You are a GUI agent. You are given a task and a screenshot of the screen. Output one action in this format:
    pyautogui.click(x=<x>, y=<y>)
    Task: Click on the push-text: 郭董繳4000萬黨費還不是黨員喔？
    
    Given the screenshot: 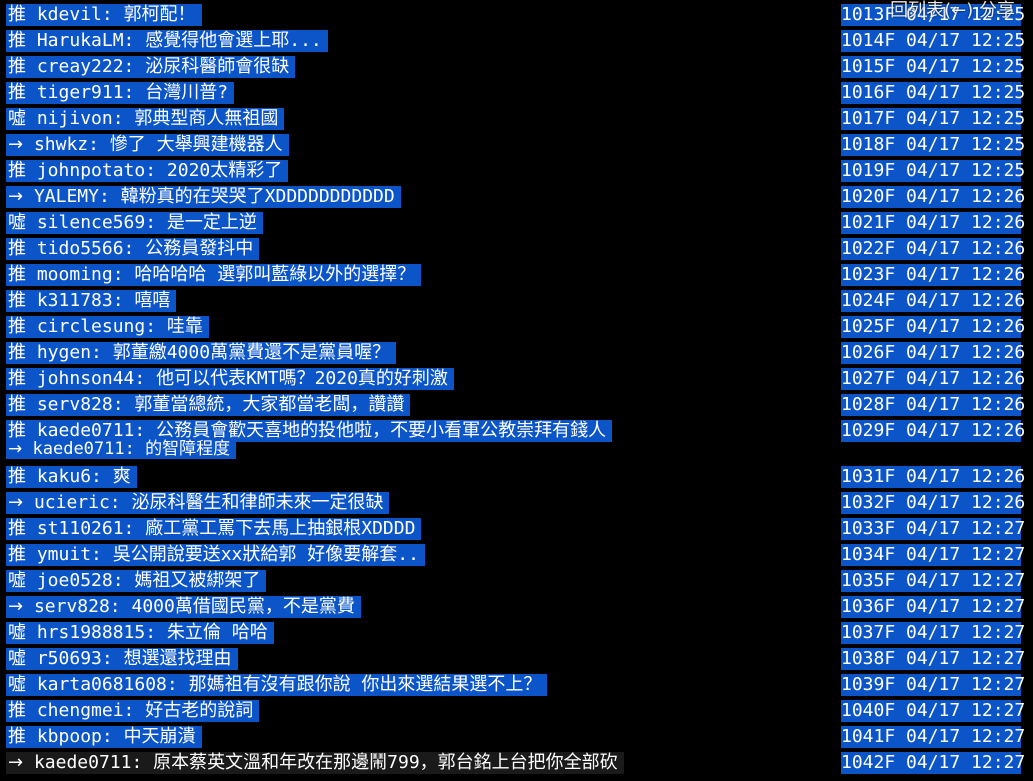 What is the action you would take?
    pyautogui.click(x=251, y=352)
    